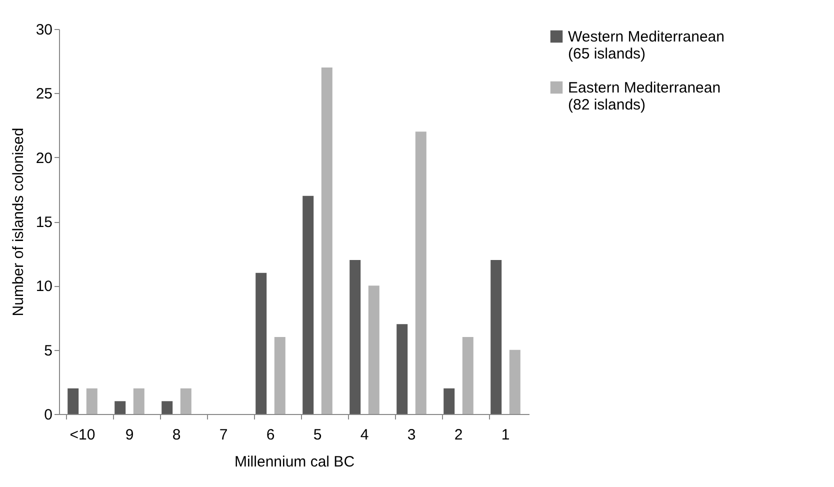  What do you see at coordinates (176, 435) in the screenshot?
I see `x-tick-label: 8` at bounding box center [176, 435].